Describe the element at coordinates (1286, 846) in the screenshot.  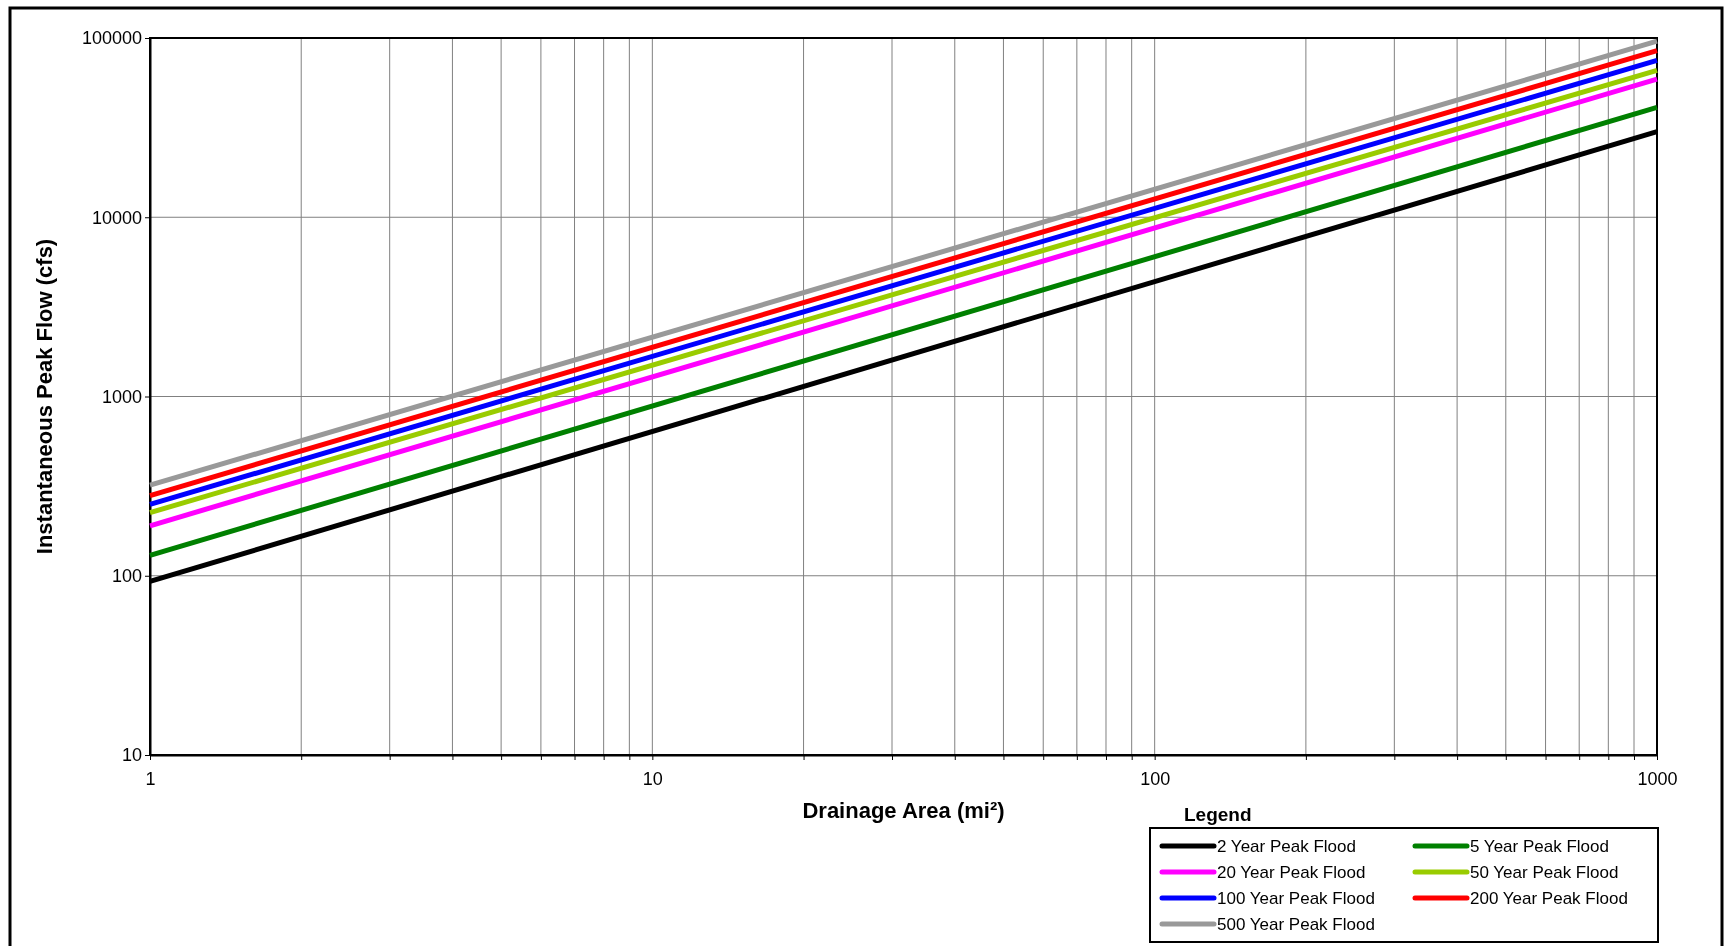
I see `legend-label: 2 Year Peak Flood` at that location.